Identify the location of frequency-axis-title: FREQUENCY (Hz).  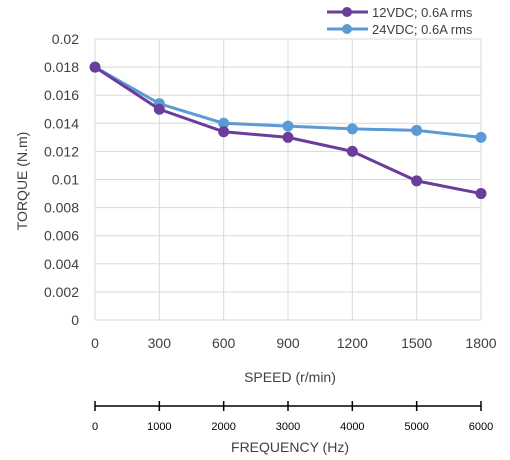
(290, 447).